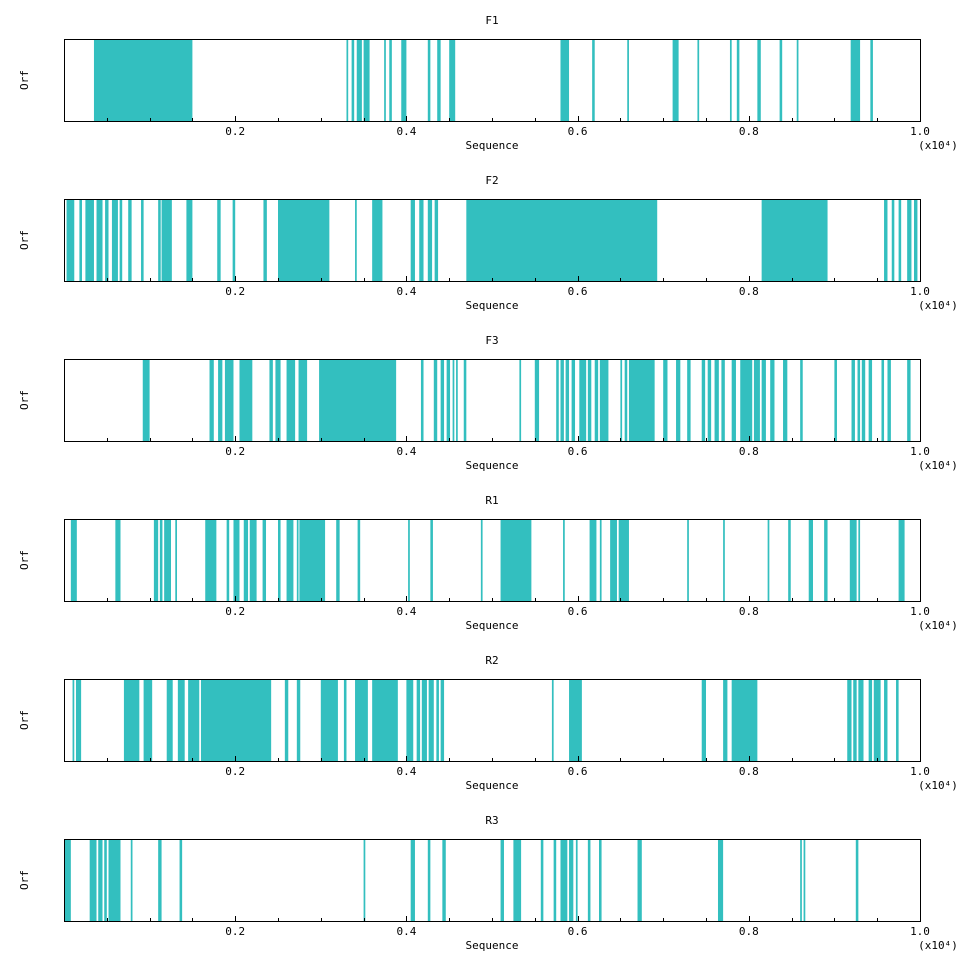  I want to click on plot-frame, so click(492, 240).